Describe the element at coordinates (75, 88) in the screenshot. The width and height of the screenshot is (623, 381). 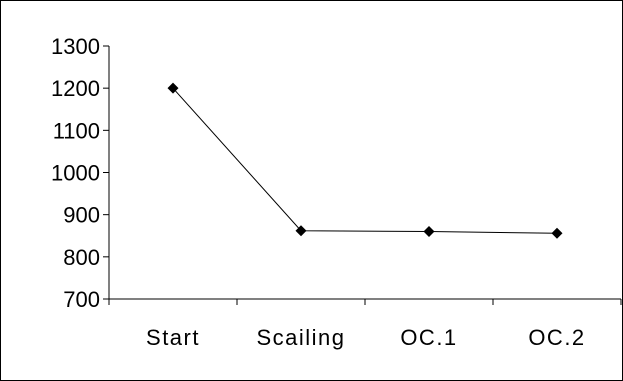
I see `y-tick-label: 1200` at that location.